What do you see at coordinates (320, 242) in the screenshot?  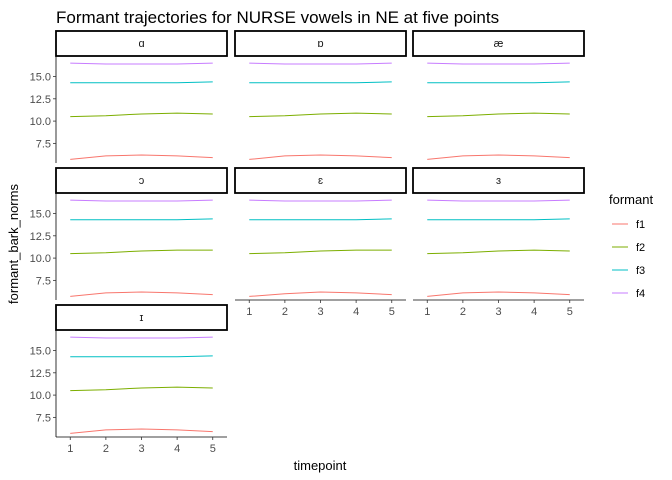 I see `facet-panel: ɛ 1 2 3 4 5` at bounding box center [320, 242].